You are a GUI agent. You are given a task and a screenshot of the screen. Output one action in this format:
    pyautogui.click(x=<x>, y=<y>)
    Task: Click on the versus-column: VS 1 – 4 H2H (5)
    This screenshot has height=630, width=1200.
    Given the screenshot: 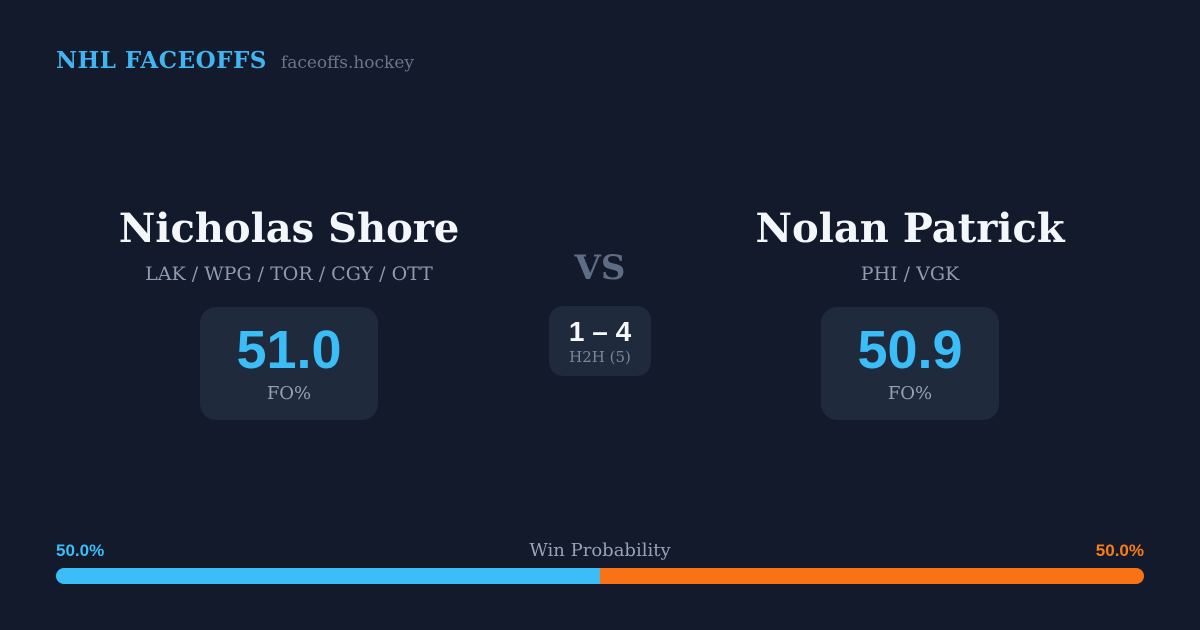 What is the action you would take?
    pyautogui.click(x=600, y=312)
    